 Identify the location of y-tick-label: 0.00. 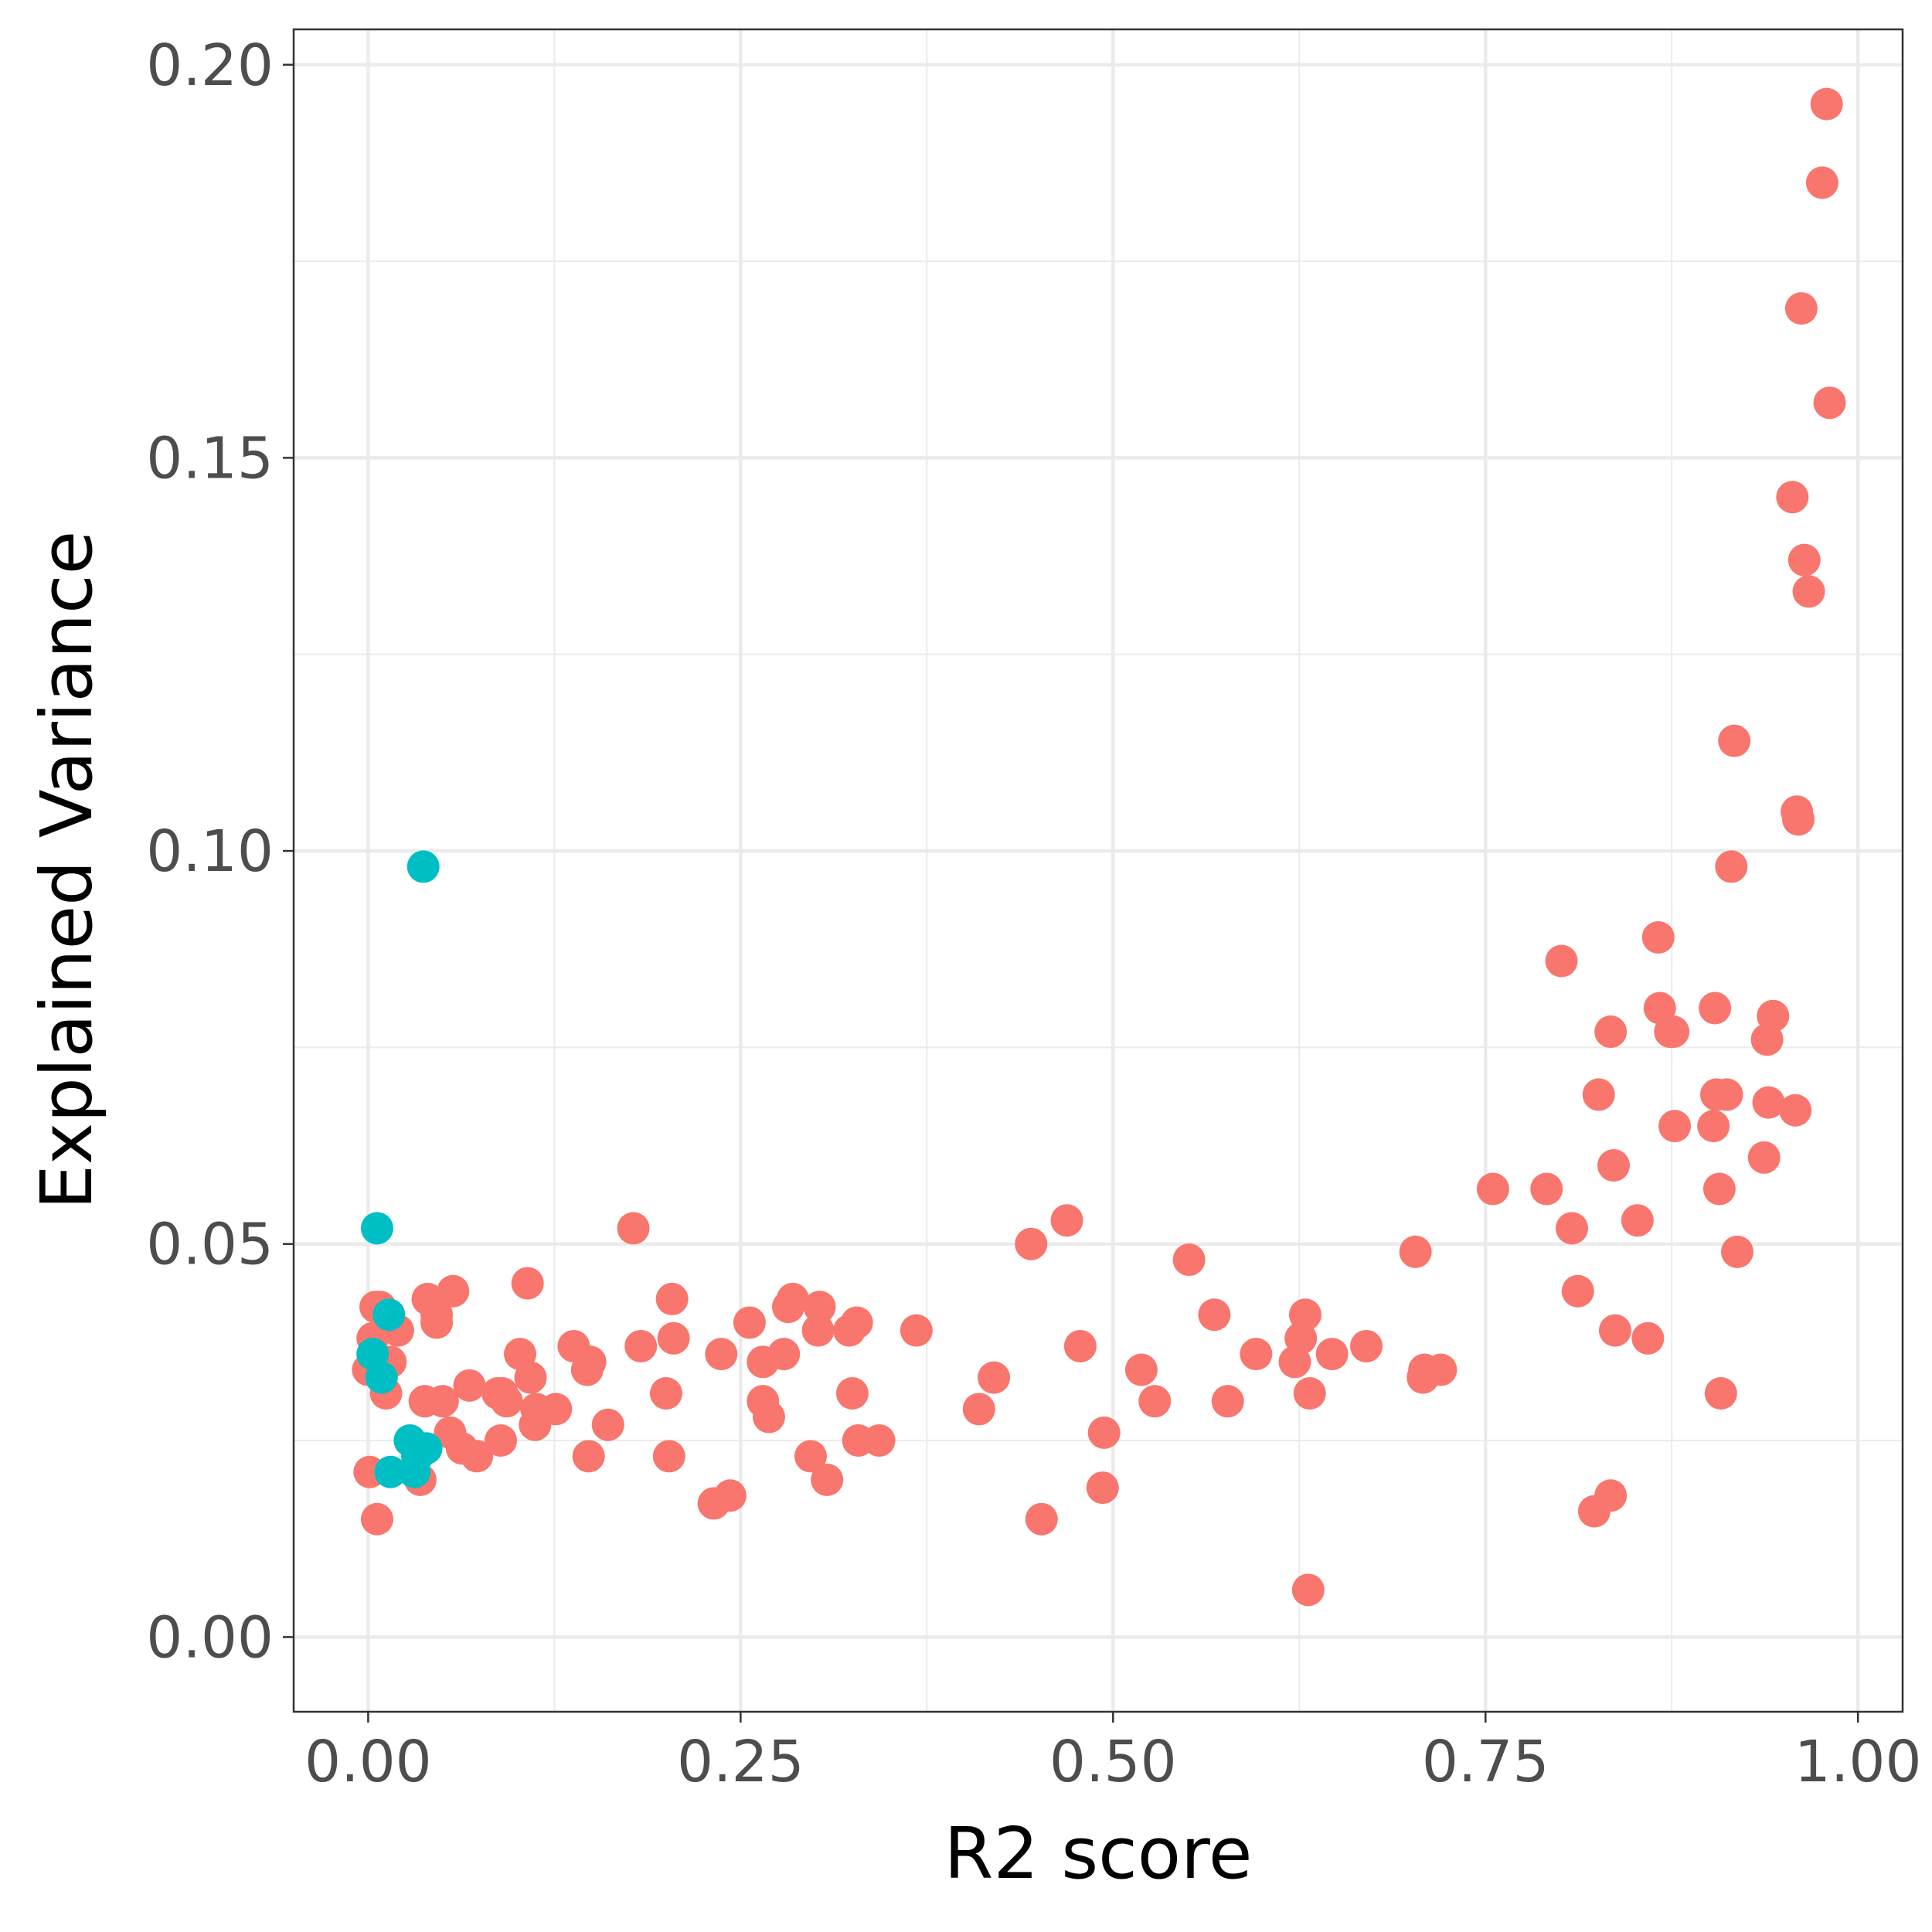
(210, 1638).